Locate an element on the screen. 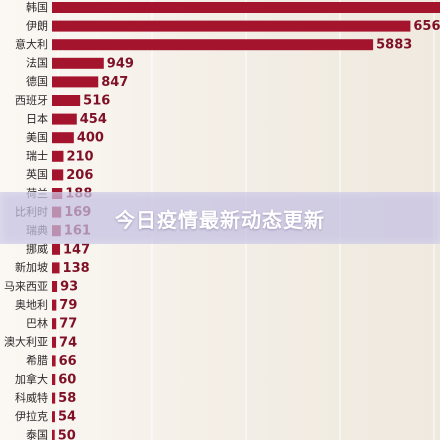  value-label: 79 is located at coordinates (68, 305).